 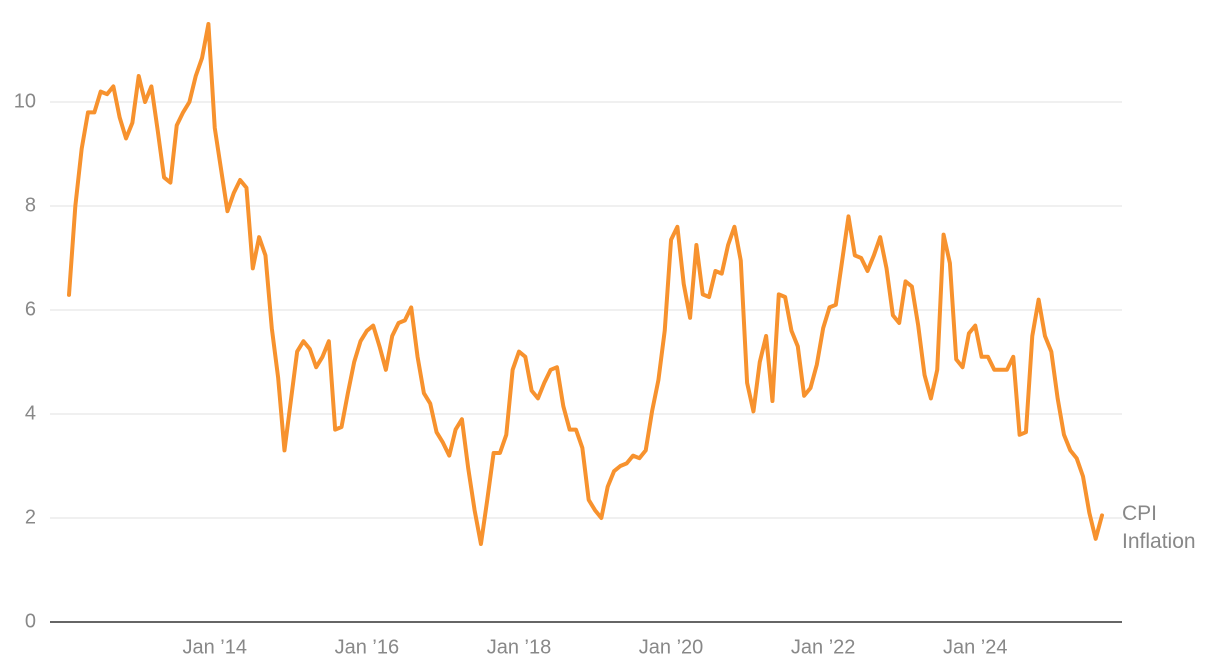 What do you see at coordinates (671, 647) in the screenshot?
I see `x-tick-label: Jan ’20` at bounding box center [671, 647].